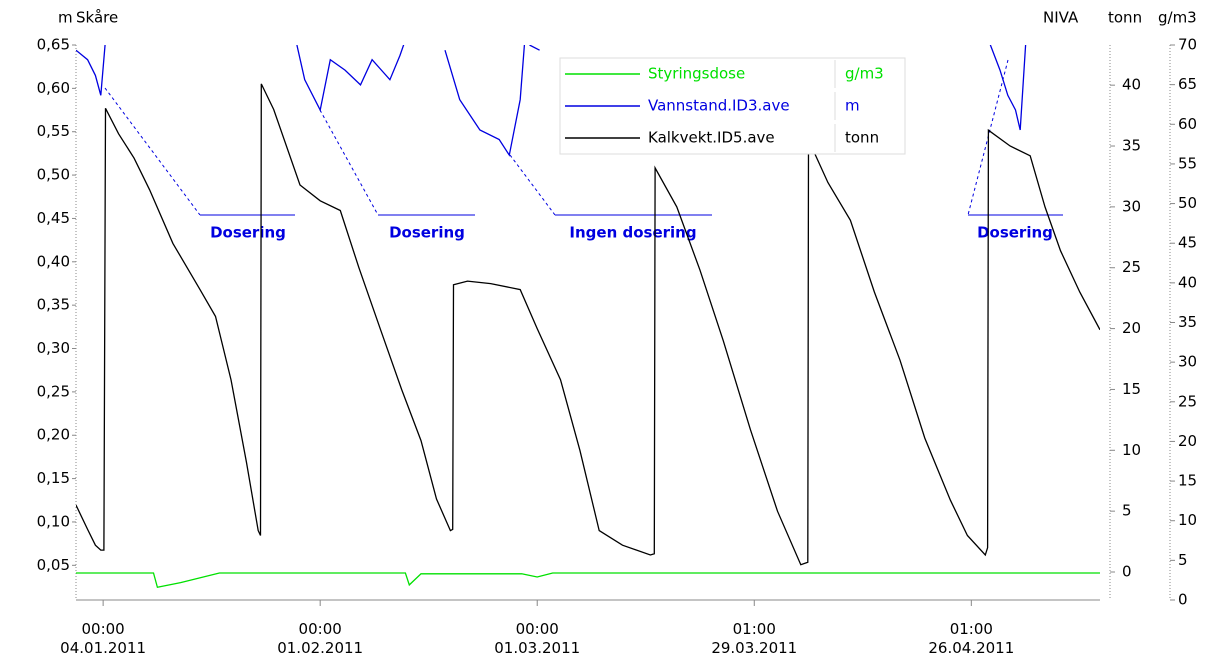  Describe the element at coordinates (1187, 401) in the screenshot. I see `y3-tick-label: 25` at that location.